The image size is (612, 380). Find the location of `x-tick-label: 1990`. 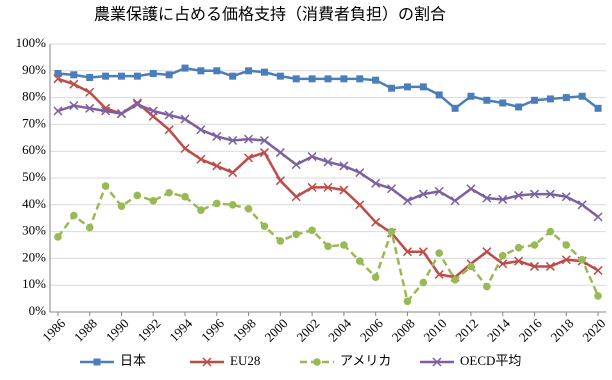

x-tick-label: 1990 is located at coordinates (117, 330).